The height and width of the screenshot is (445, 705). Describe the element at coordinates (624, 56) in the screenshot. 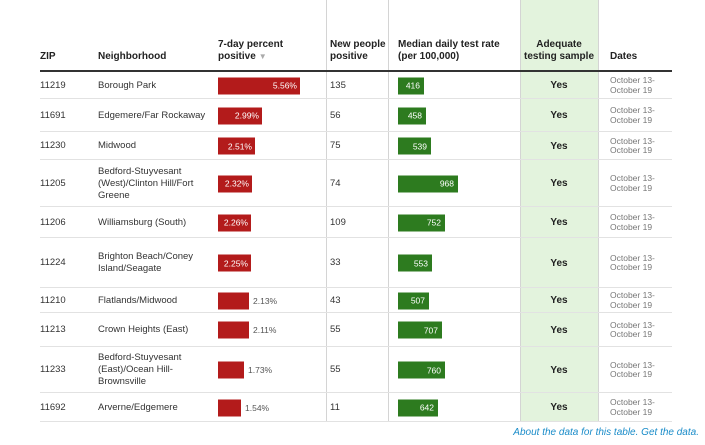

I see `header-dates: Dates` at that location.